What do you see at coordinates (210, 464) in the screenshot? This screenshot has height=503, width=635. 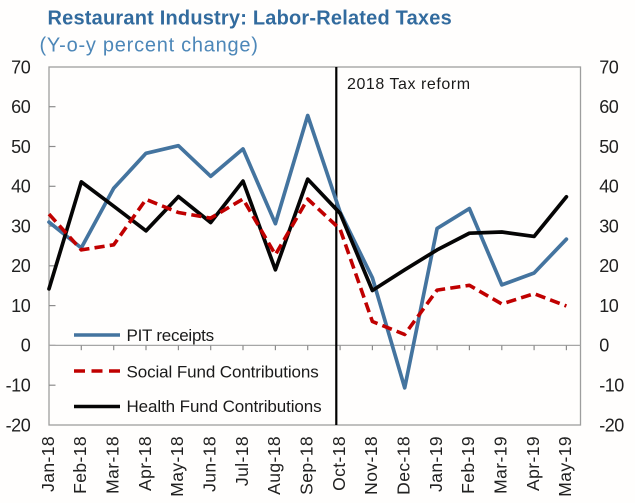 I see `svg-text: Jun-18` at bounding box center [210, 464].